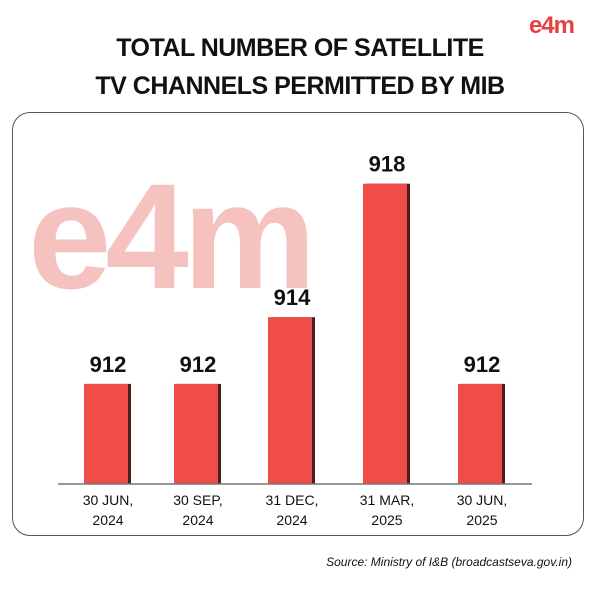 The width and height of the screenshot is (600, 597). Describe the element at coordinates (300, 86) in the screenshot. I see `chart-title-line-2: TV CHANNELS PERMITTED BY MIB` at that location.